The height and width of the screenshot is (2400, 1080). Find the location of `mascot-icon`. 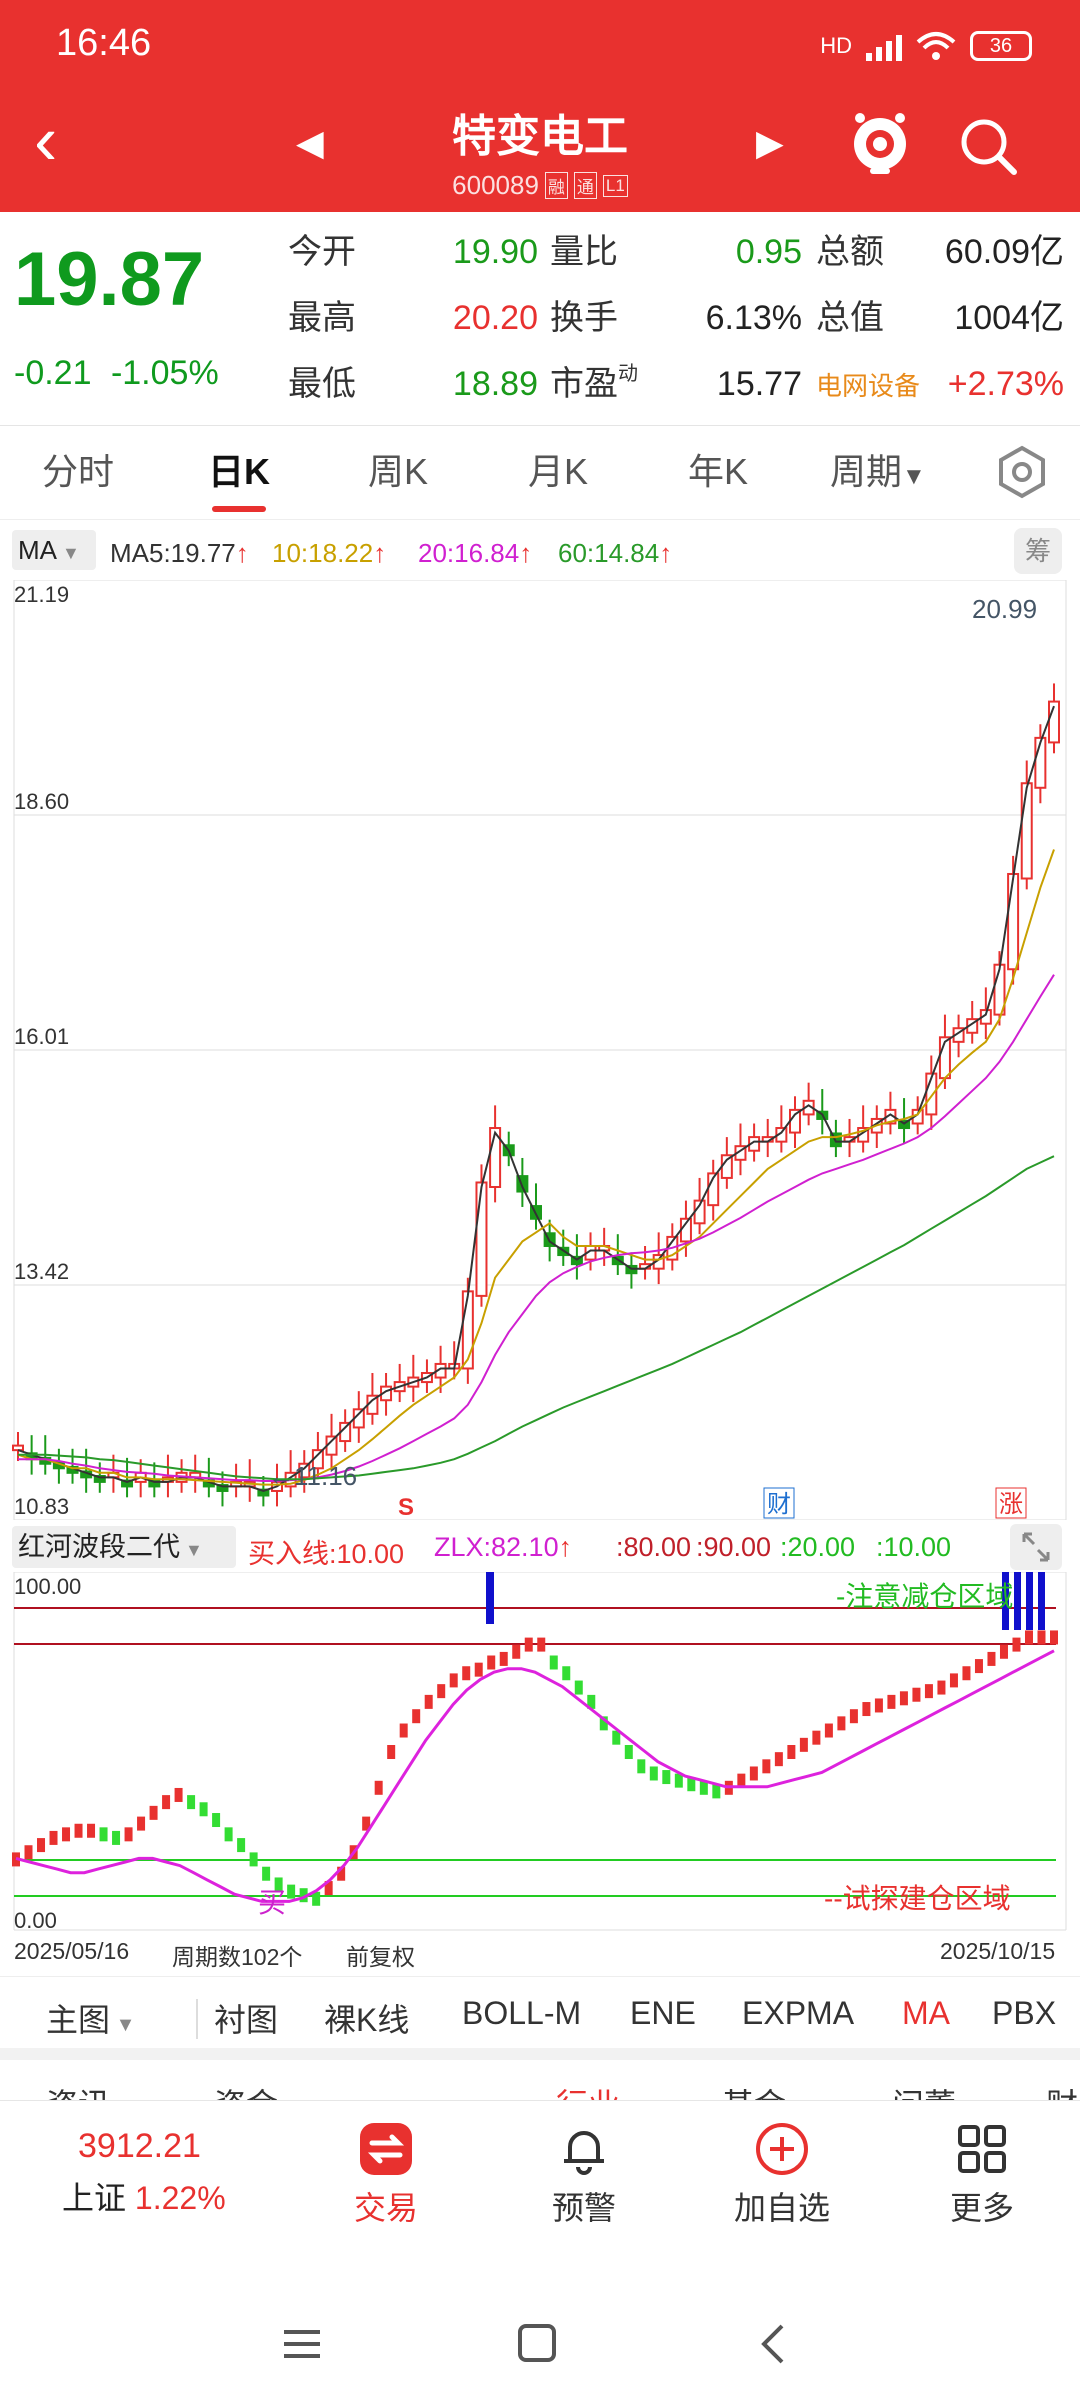

mascot-icon is located at coordinates (880, 143).